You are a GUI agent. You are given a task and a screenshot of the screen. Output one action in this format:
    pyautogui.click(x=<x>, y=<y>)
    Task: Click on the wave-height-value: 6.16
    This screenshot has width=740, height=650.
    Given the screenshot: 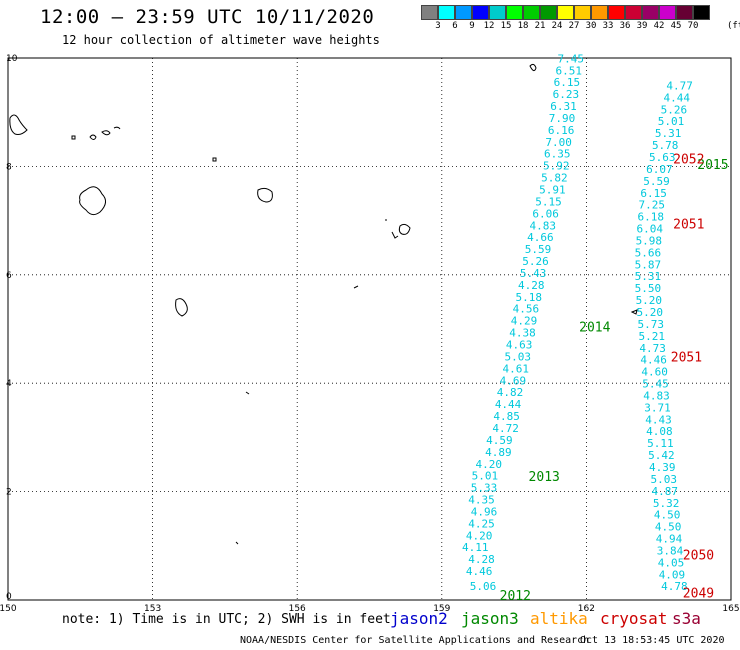 What is the action you would take?
    pyautogui.click(x=561, y=130)
    